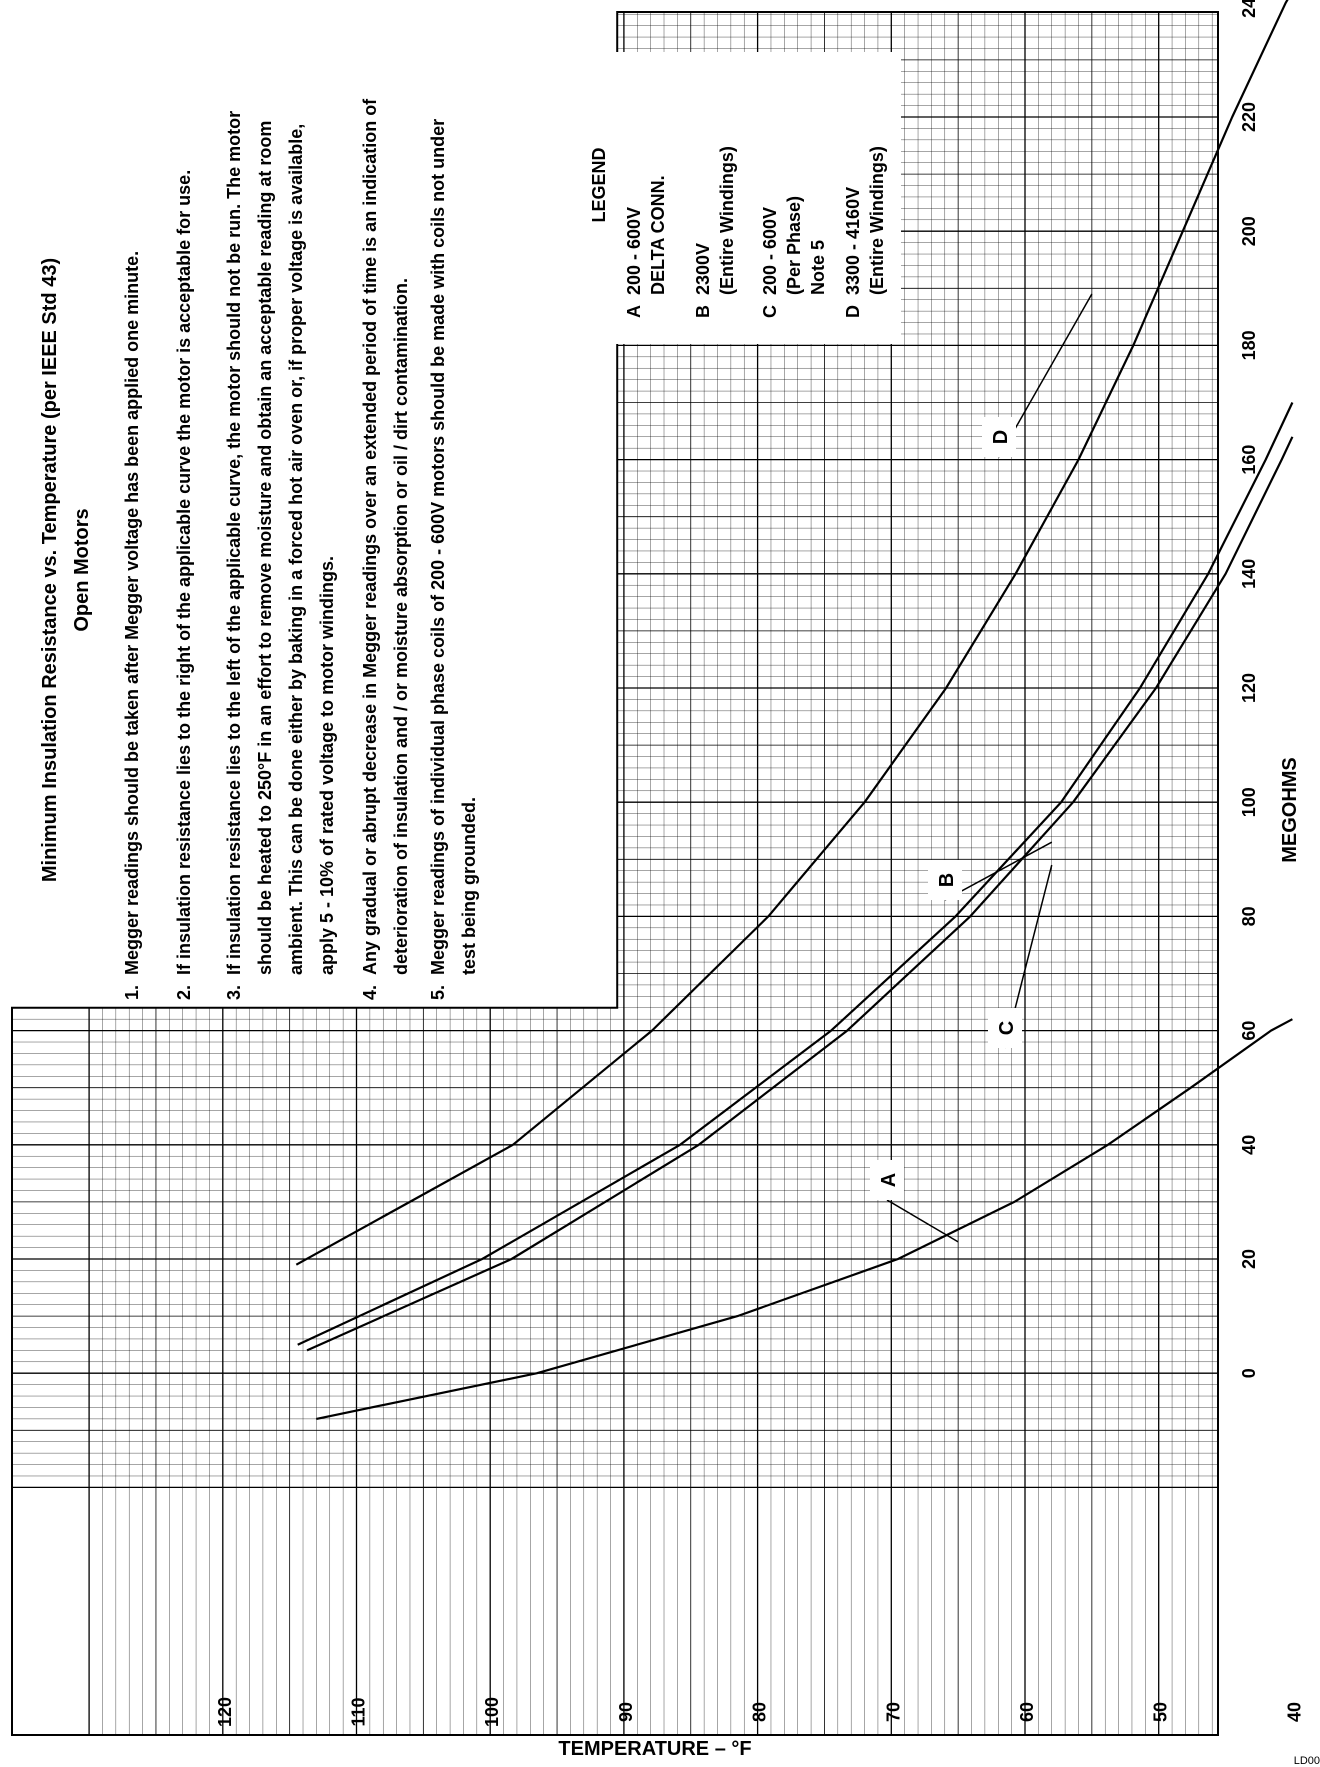 Image resolution: width=1320 pixels, height=1767 pixels. I want to click on note-3-number: 3., so click(234, 992).